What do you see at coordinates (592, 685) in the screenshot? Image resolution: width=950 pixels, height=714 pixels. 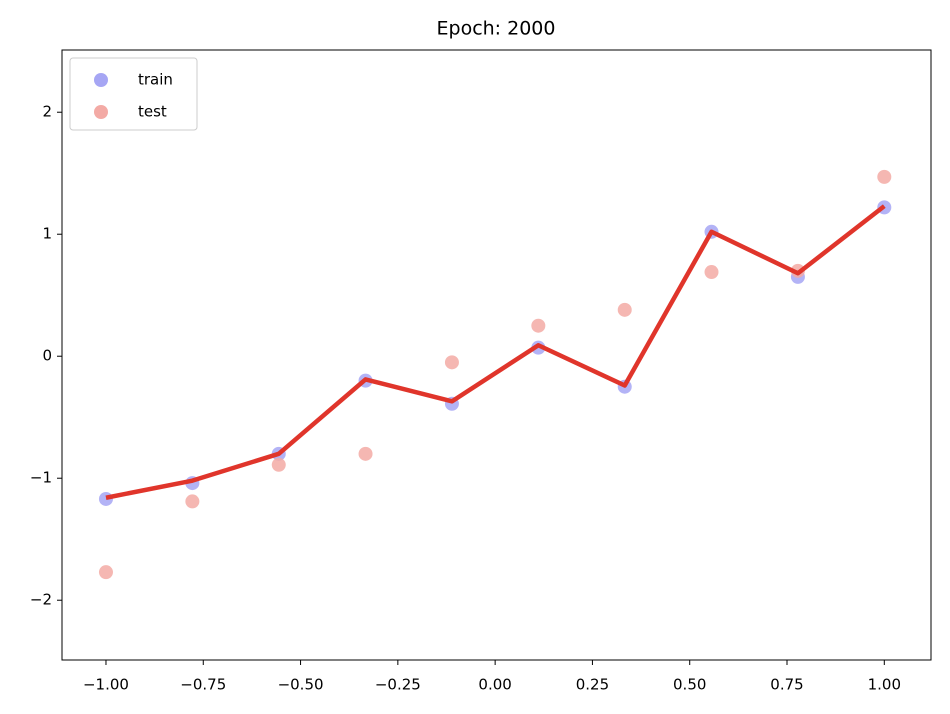 I see `x-tick-label: 0.25` at bounding box center [592, 685].